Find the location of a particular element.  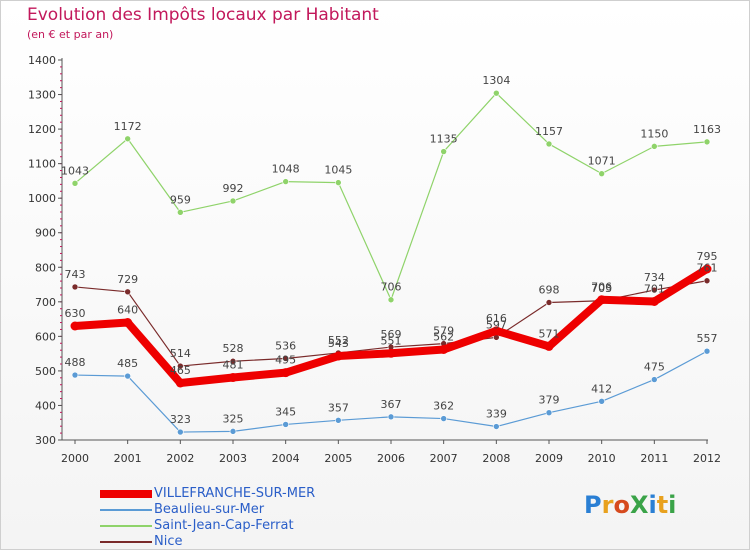

data-label-villefranche-sur-mer: 562 is located at coordinates (443, 336).